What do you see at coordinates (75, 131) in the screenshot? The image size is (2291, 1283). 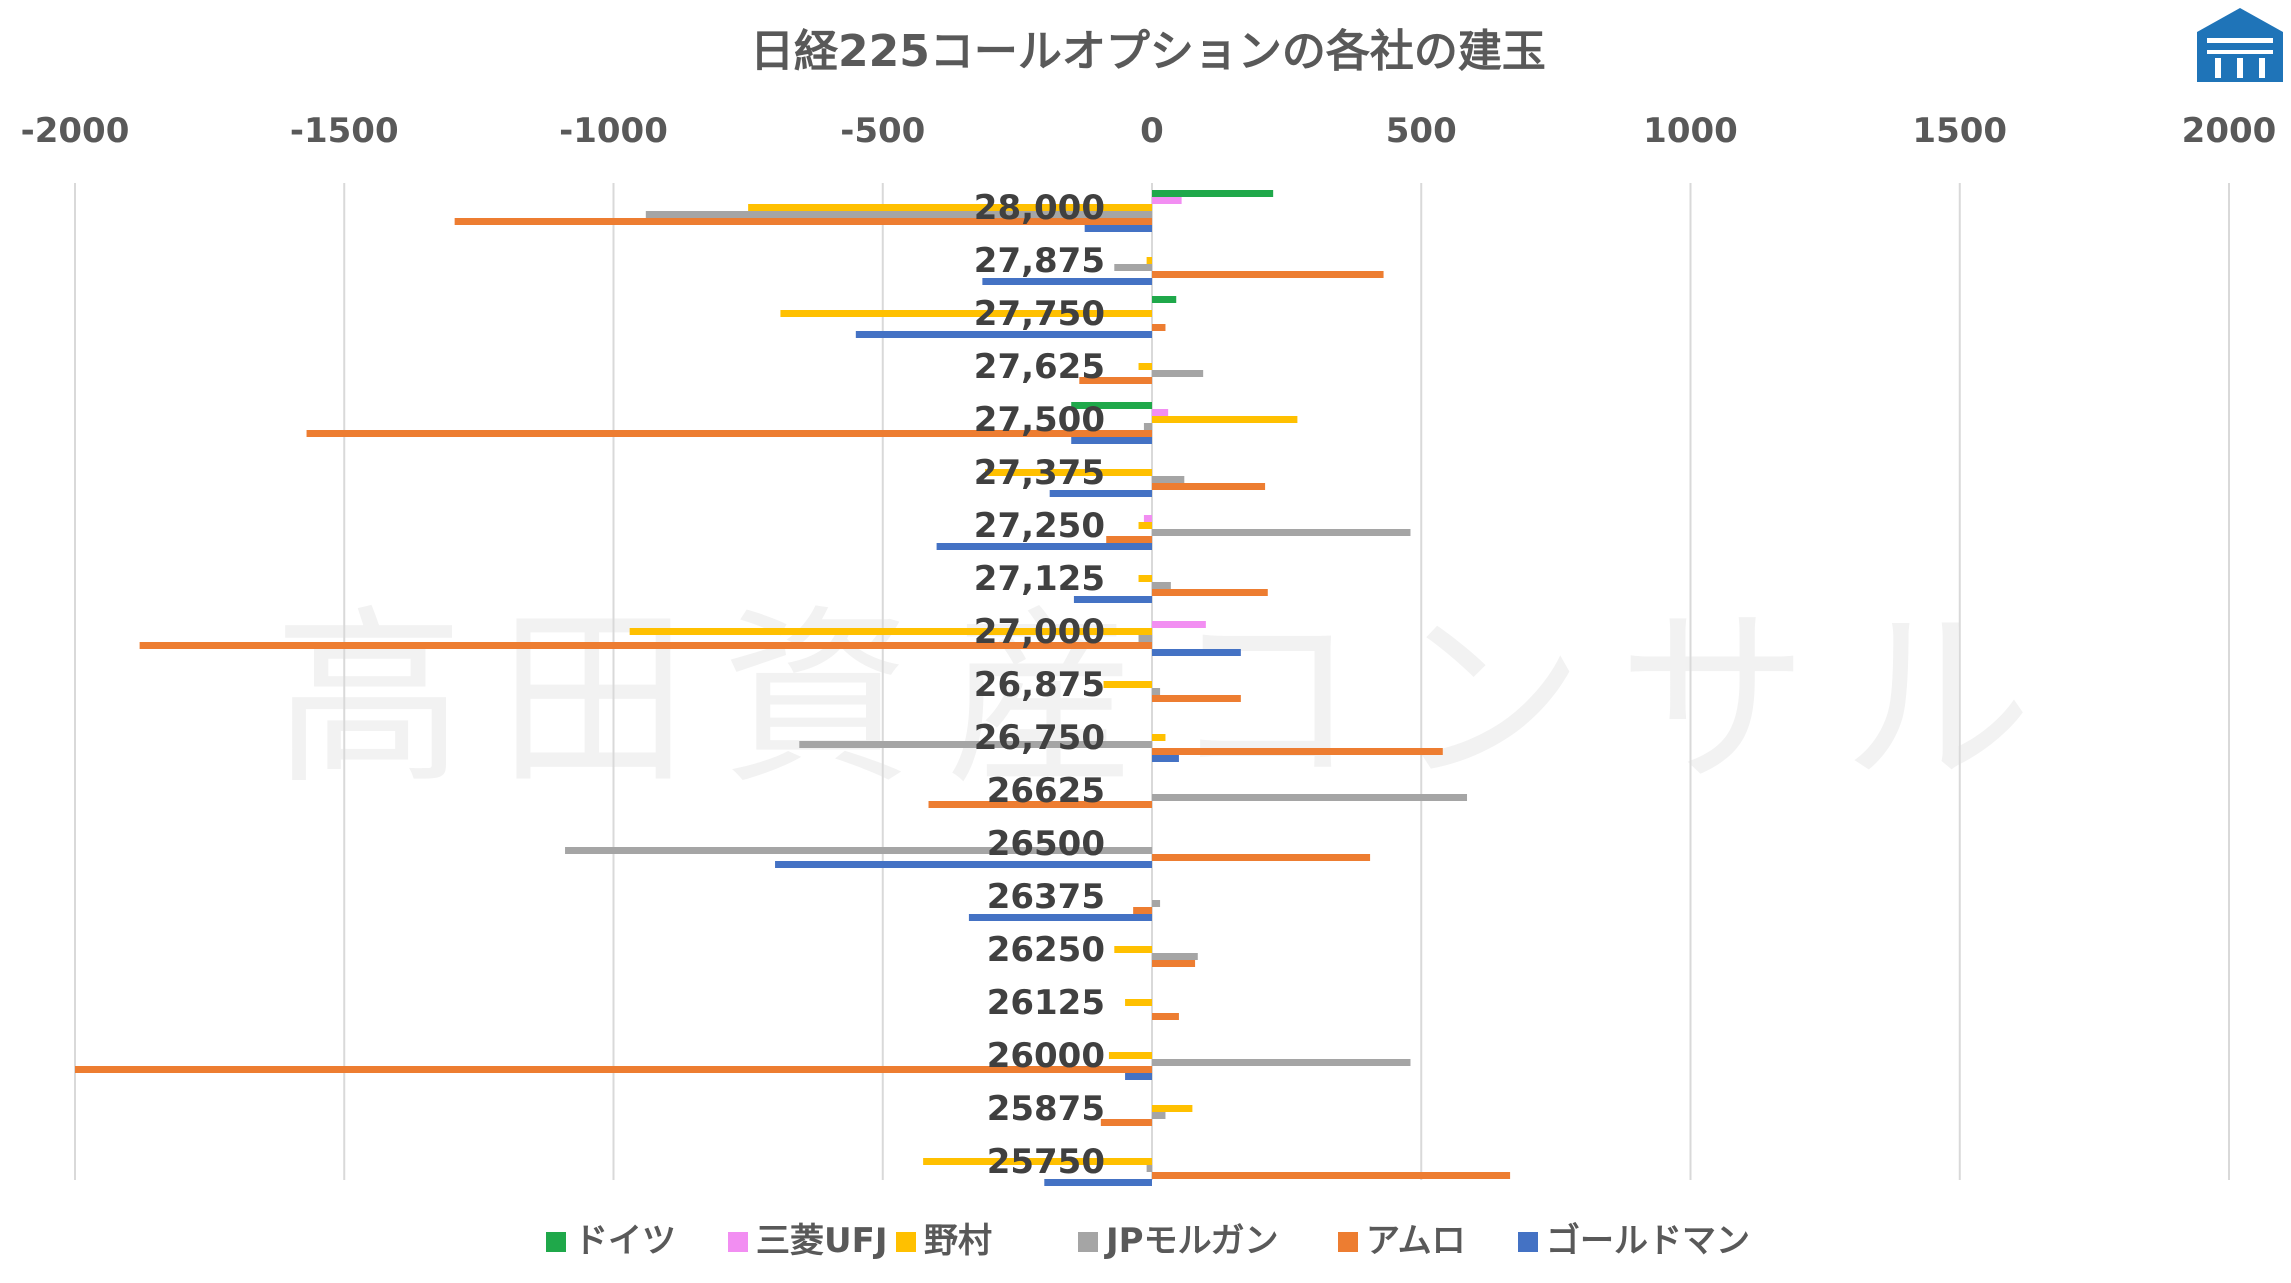 I see `x-tick-label: -2000` at bounding box center [75, 131].